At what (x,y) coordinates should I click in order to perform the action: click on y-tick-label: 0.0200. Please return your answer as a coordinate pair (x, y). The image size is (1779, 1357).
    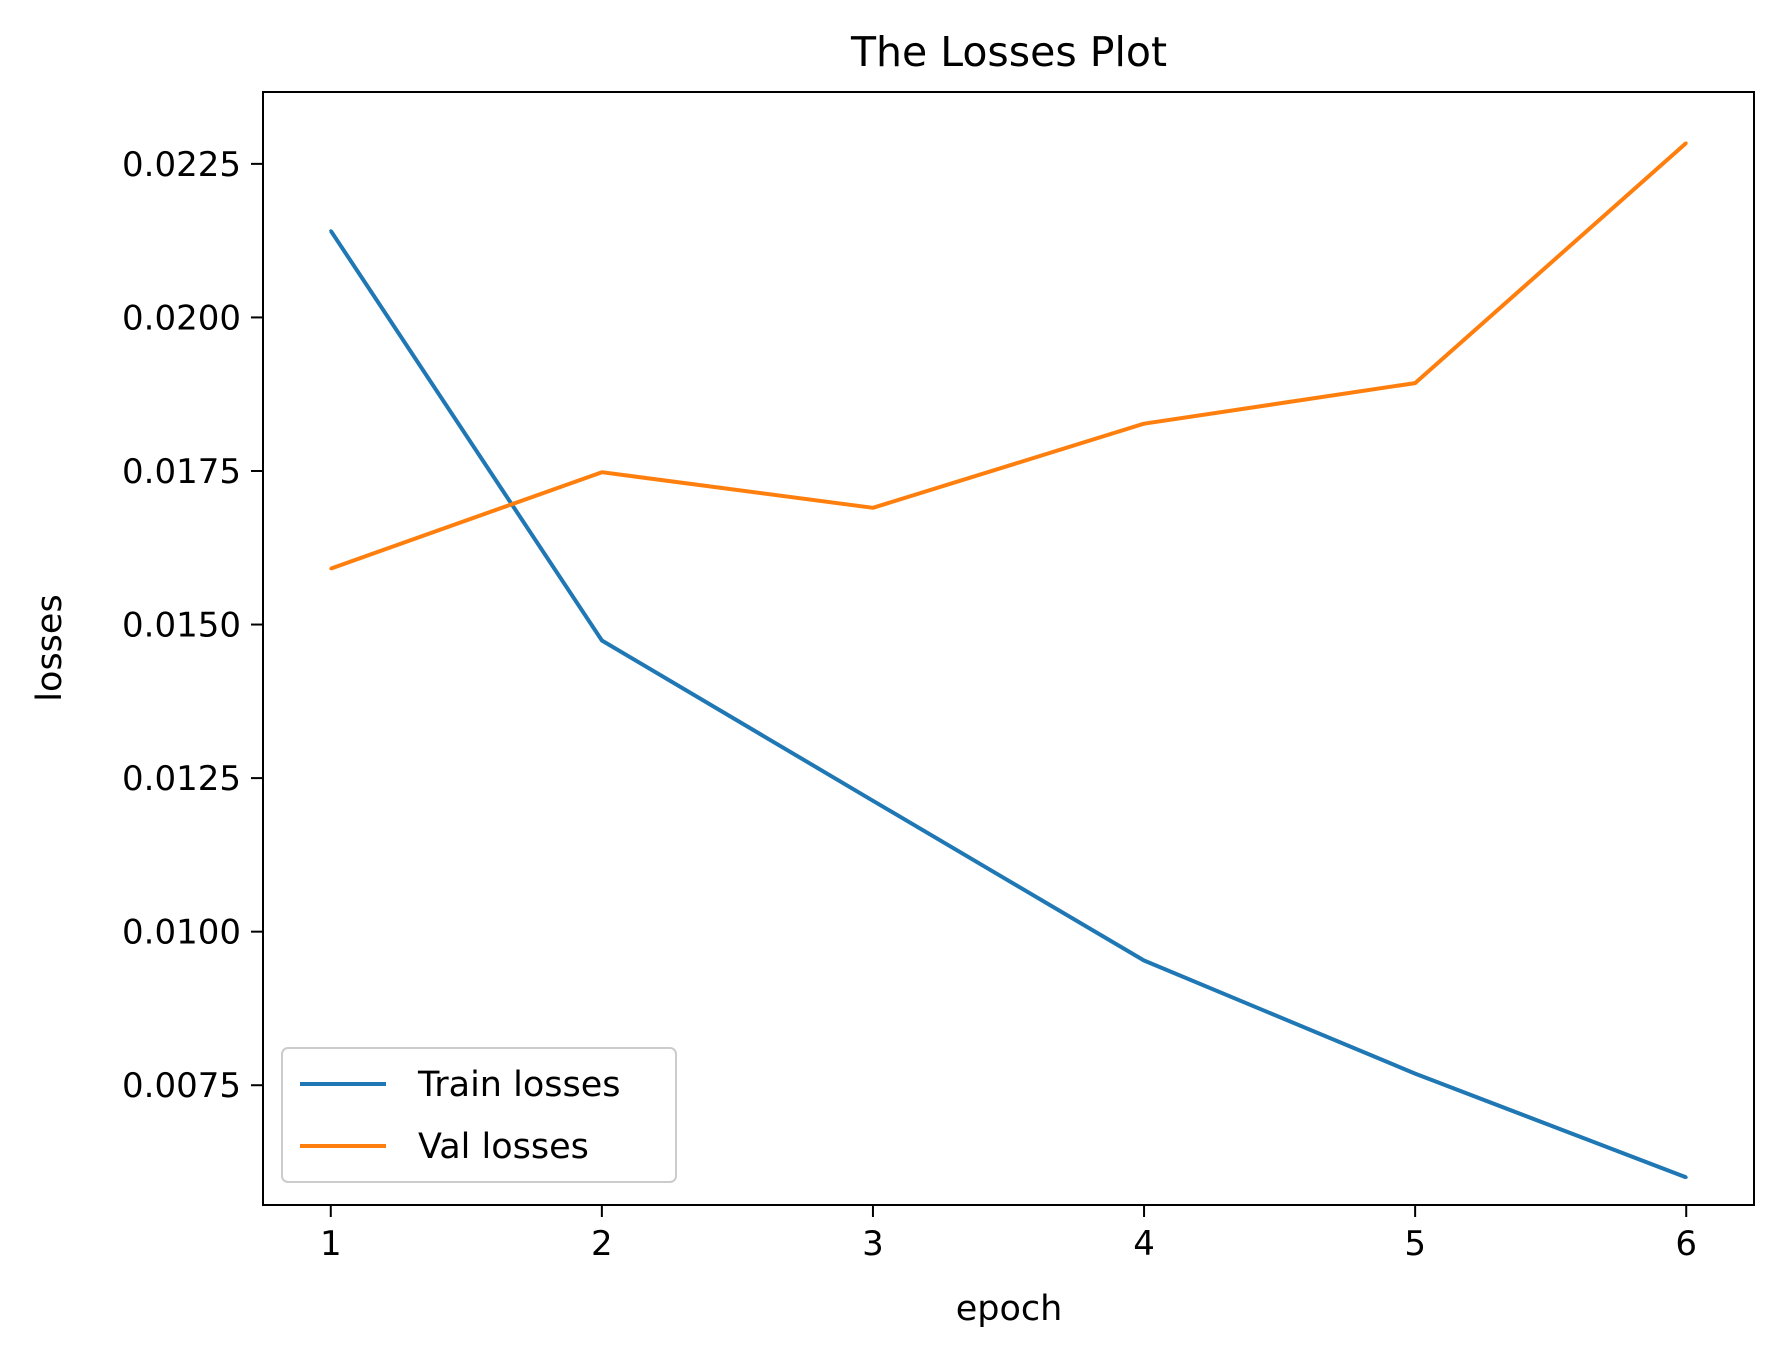
    Looking at the image, I should click on (181, 318).